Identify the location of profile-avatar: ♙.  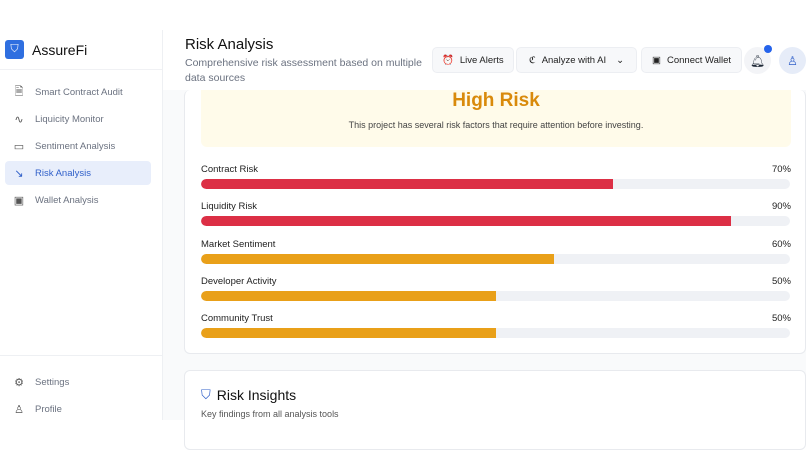
(792, 60).